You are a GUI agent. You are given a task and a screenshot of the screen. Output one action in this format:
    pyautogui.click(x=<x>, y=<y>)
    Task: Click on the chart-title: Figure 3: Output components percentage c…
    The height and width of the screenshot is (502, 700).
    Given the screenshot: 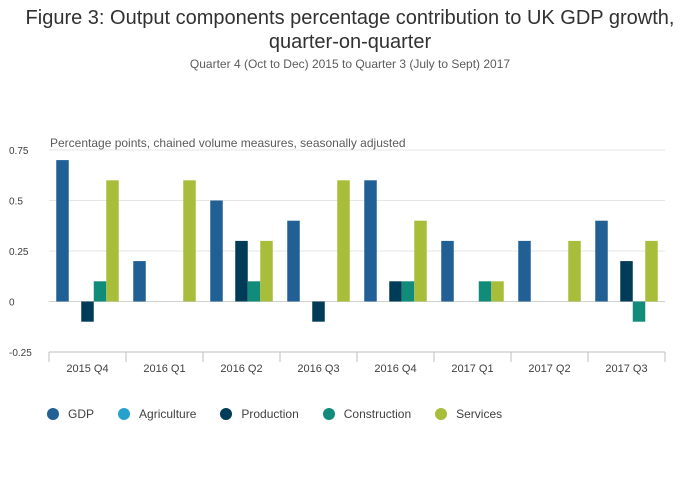 What is the action you would take?
    pyautogui.click(x=350, y=30)
    